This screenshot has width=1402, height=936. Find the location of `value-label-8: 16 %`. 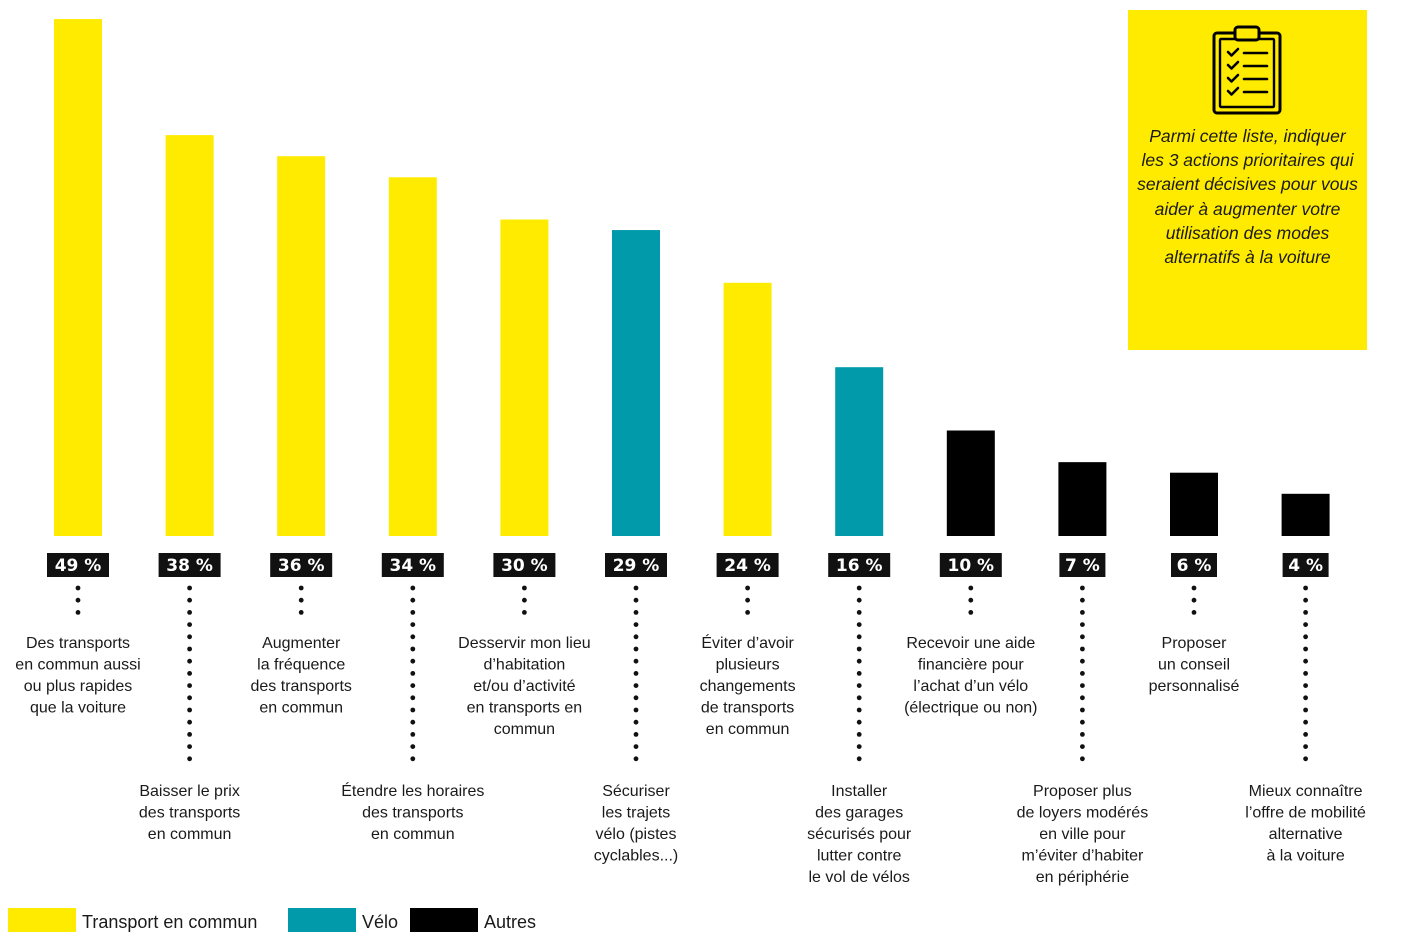

value-label-8: 16 % is located at coordinates (859, 566).